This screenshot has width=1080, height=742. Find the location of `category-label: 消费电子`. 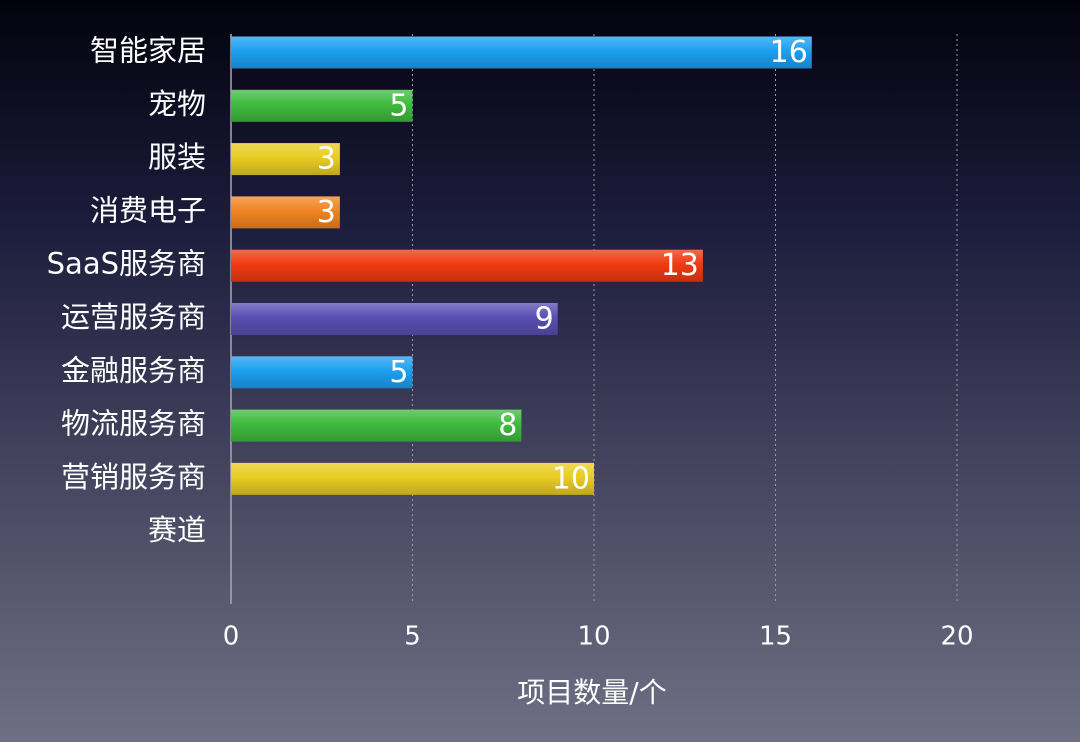

category-label: 消费电子 is located at coordinates (148, 210).